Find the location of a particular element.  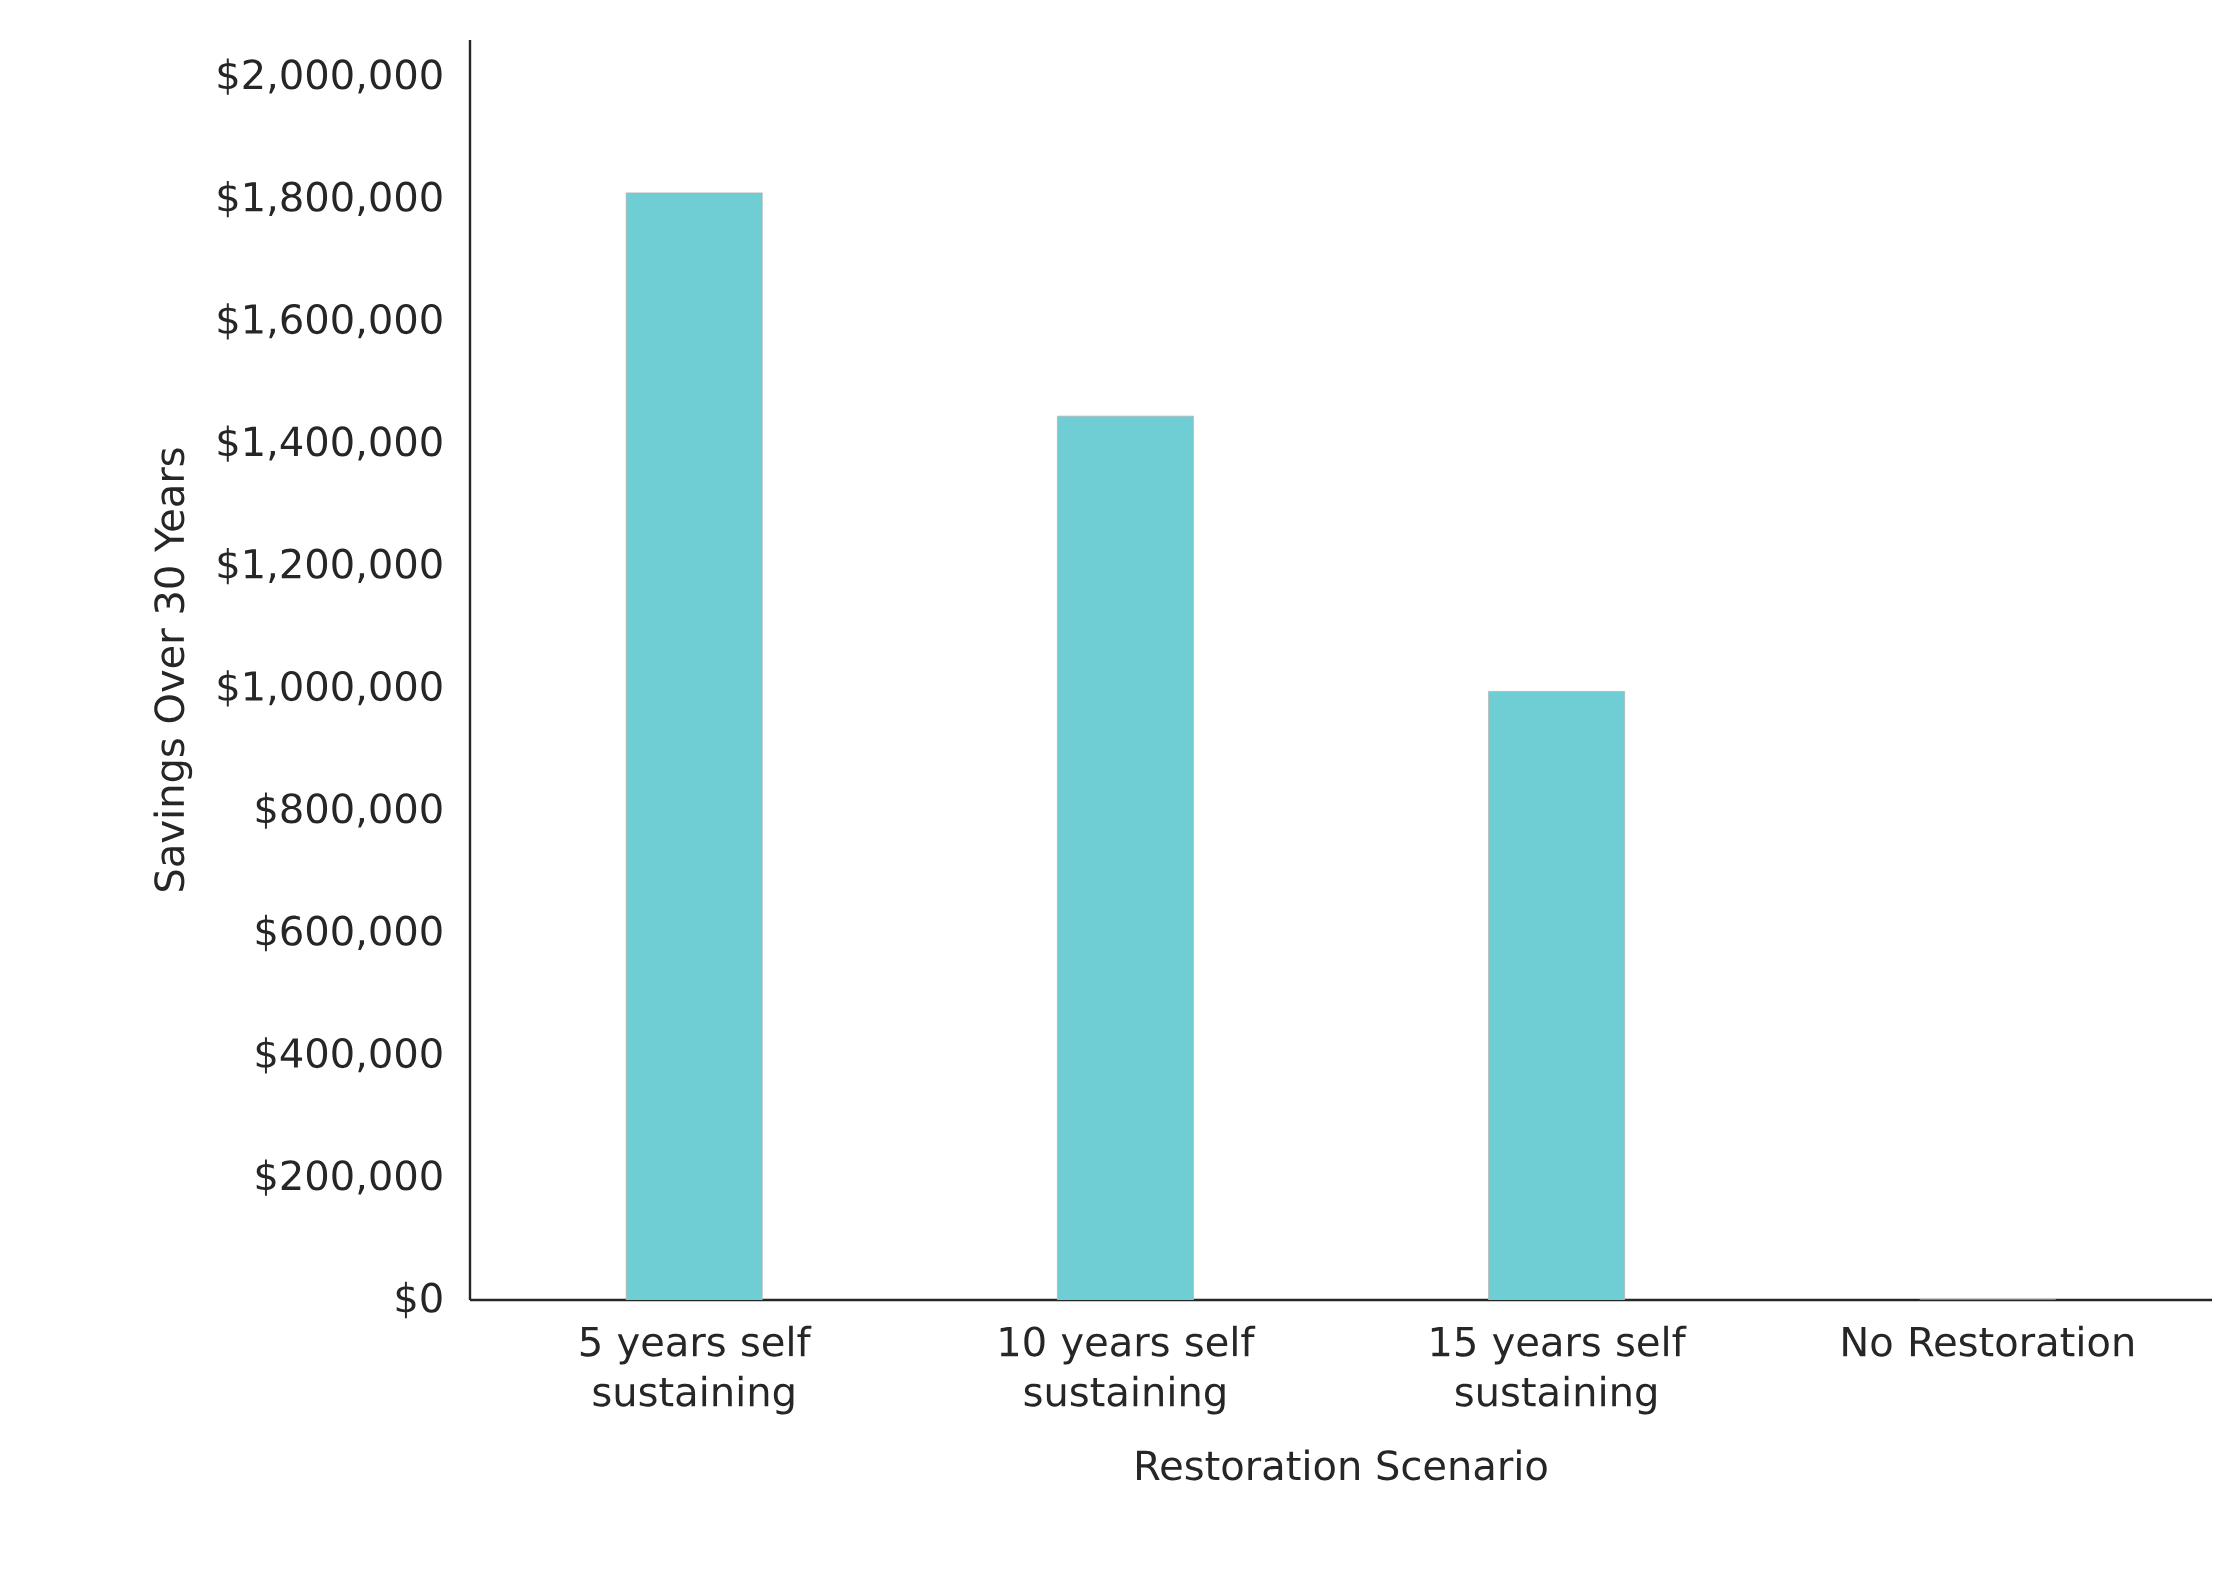

x-tick-label: 10 years self sustaining is located at coordinates (1128, 1370).